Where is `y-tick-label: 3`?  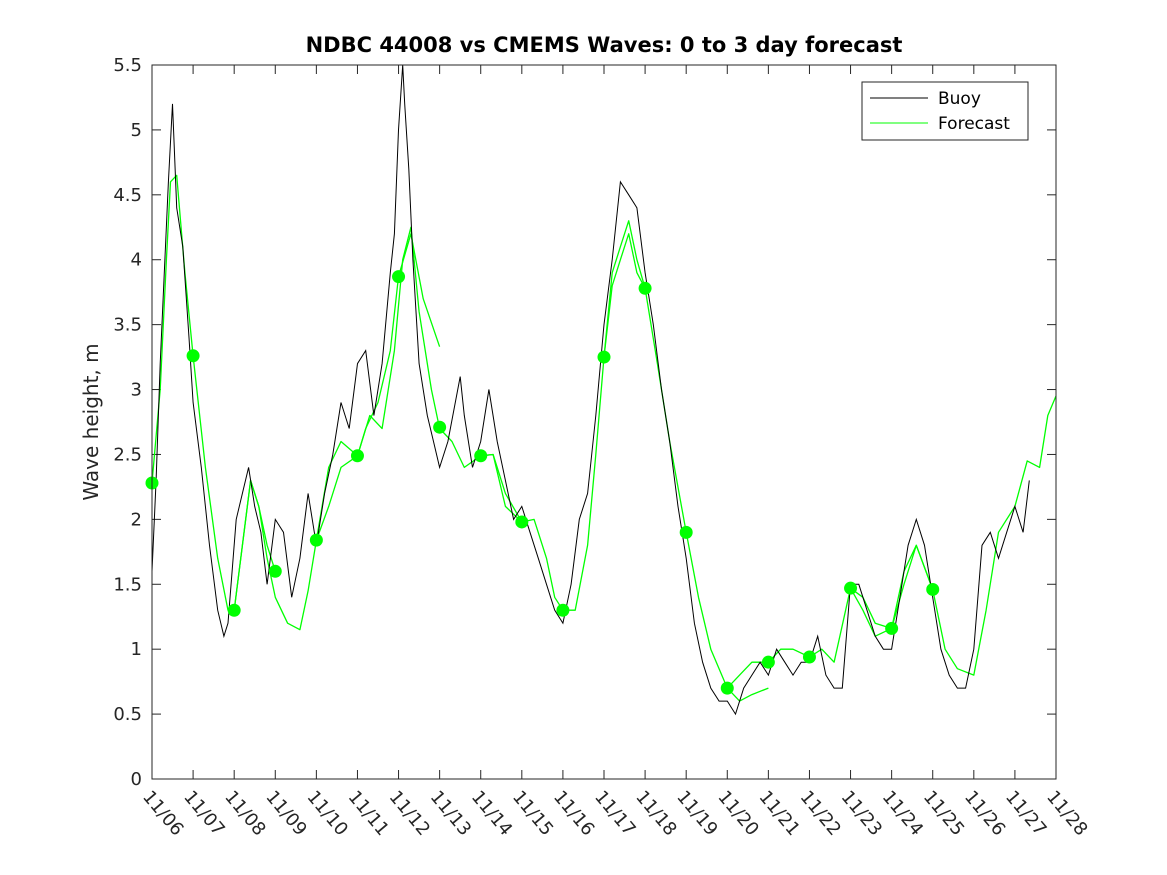
y-tick-label: 3 is located at coordinates (136, 390).